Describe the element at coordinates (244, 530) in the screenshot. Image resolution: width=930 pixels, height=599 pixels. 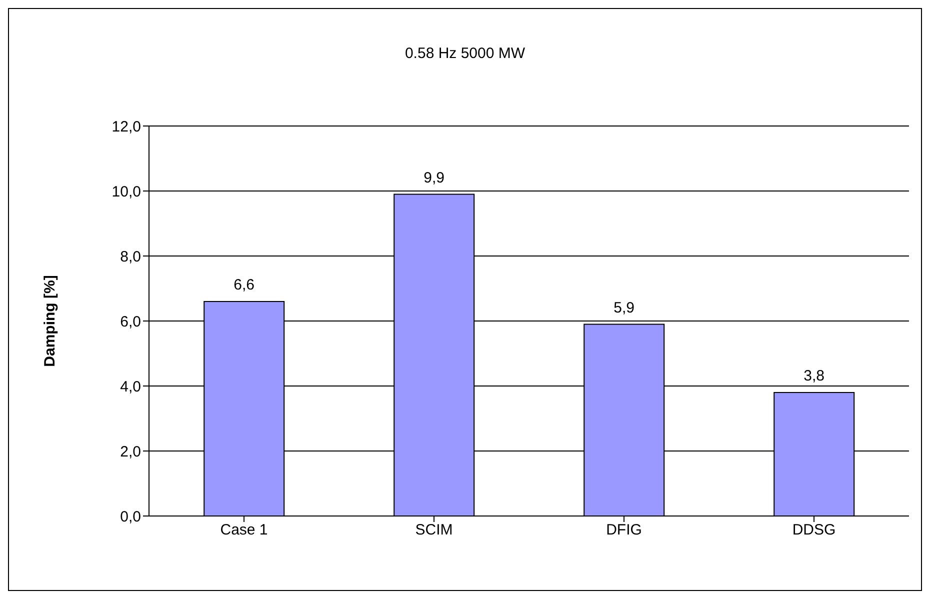
I see `x-tick-label: Case 1` at that location.